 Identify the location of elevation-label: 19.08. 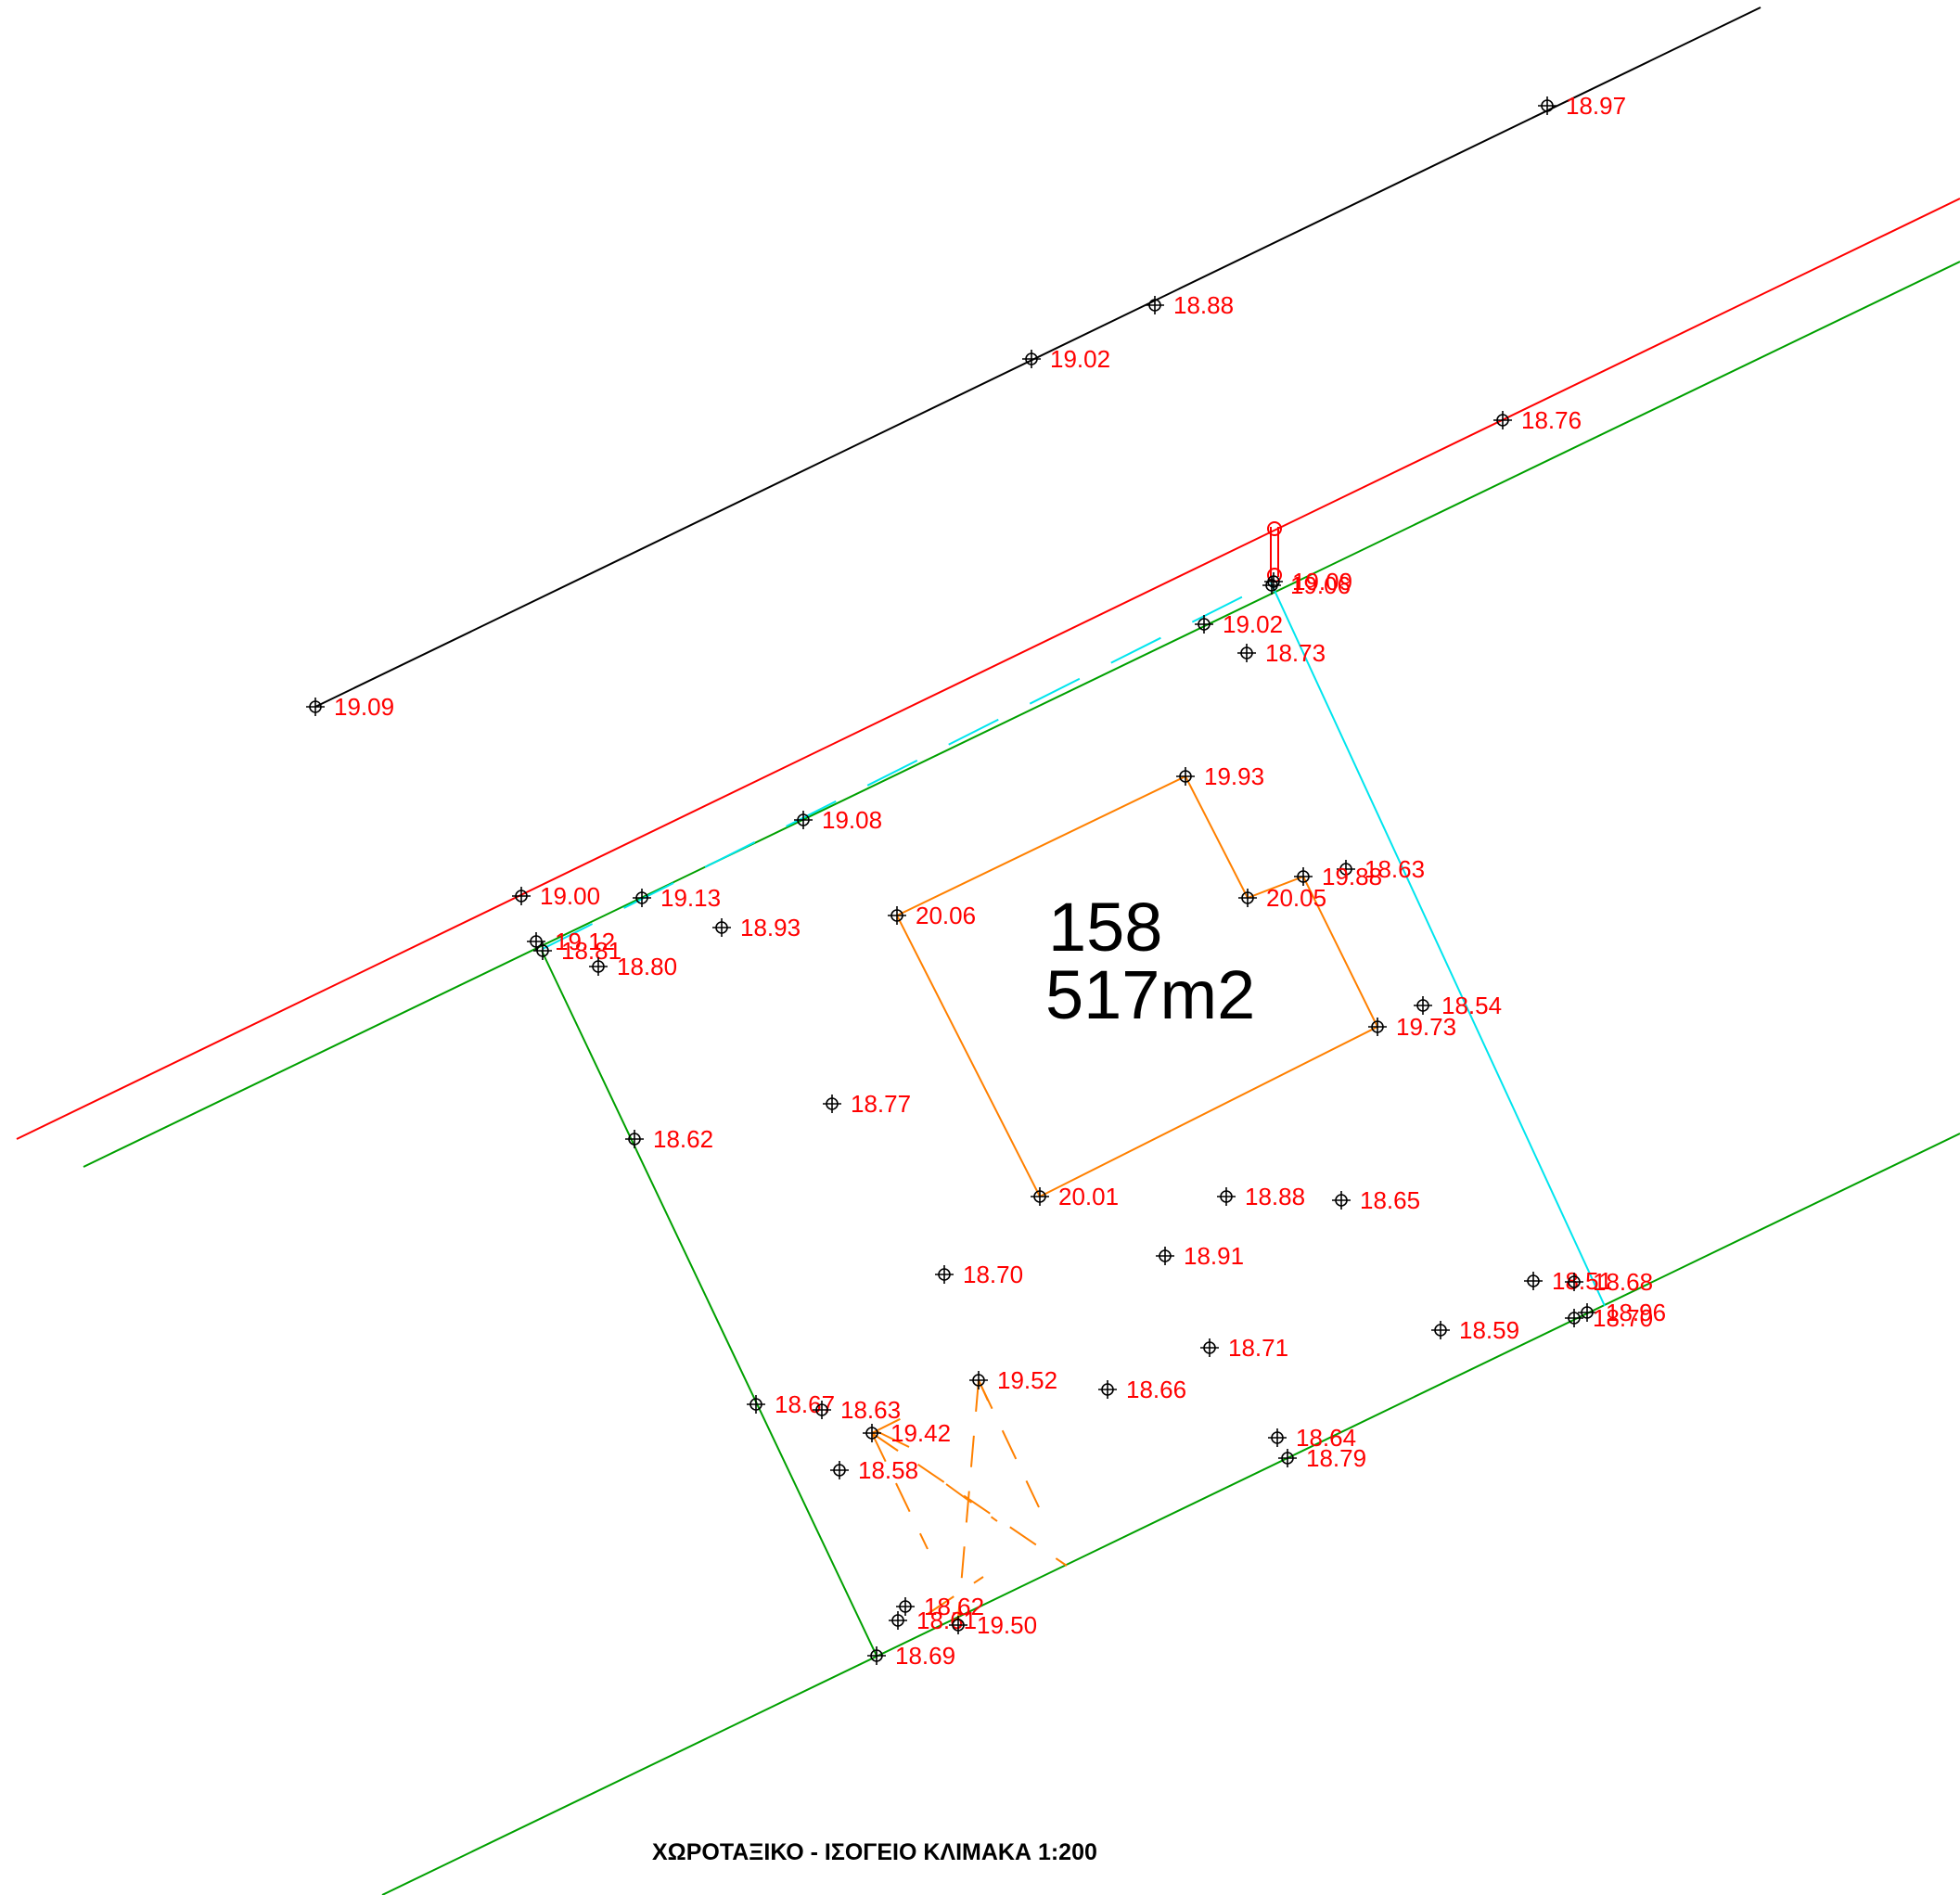
(852, 820).